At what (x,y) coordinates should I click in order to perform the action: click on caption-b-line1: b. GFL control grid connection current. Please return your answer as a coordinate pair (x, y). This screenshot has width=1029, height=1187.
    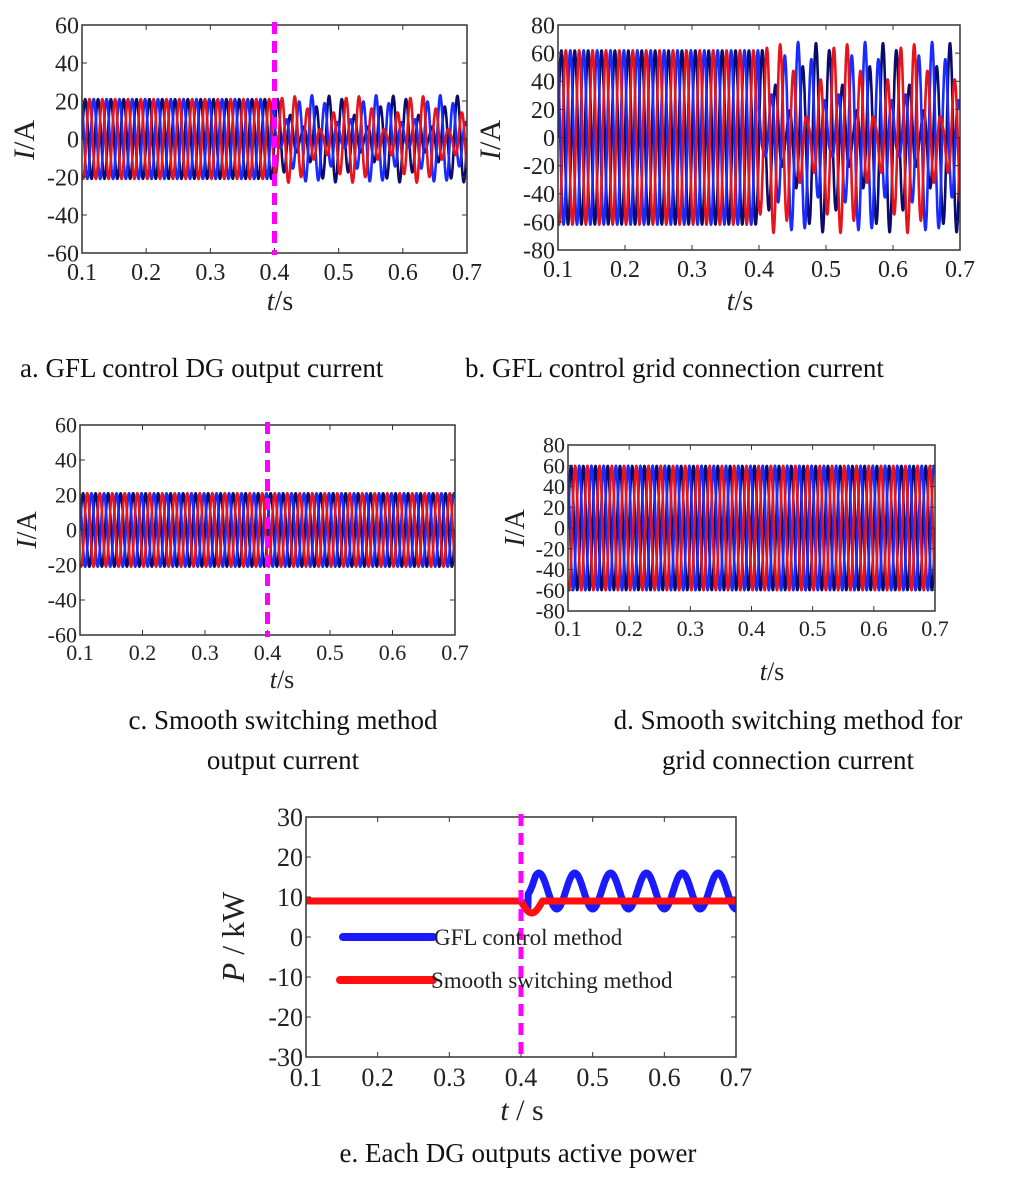
    Looking at the image, I should click on (674, 368).